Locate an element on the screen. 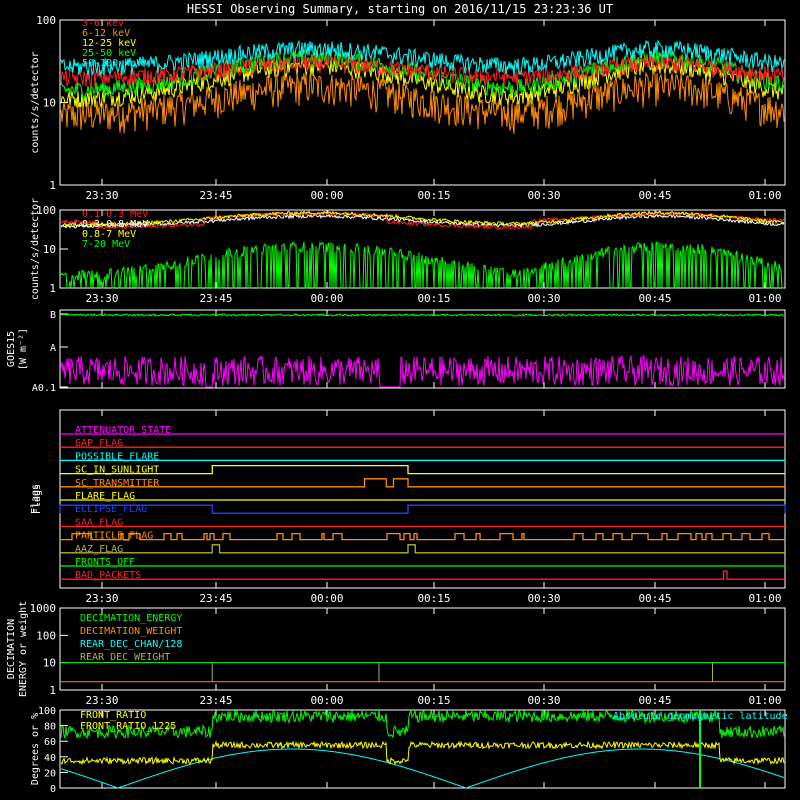 The height and width of the screenshot is (800, 800). y-tick-label: 40 is located at coordinates (50, 758).